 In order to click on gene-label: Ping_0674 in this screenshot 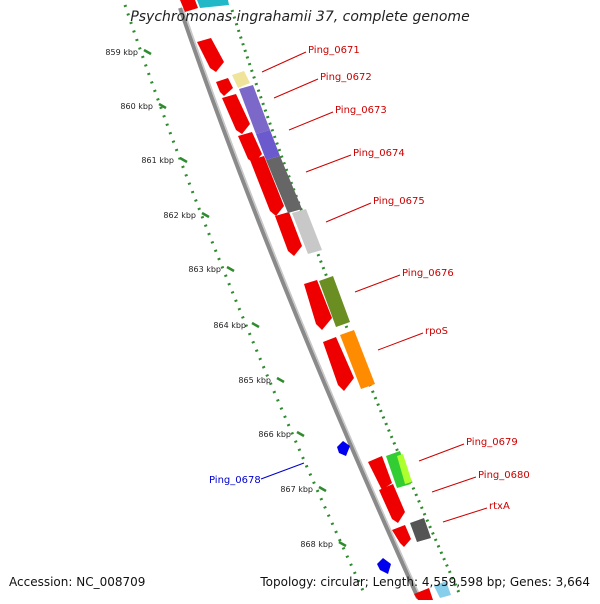, I will do `click(379, 153)`.